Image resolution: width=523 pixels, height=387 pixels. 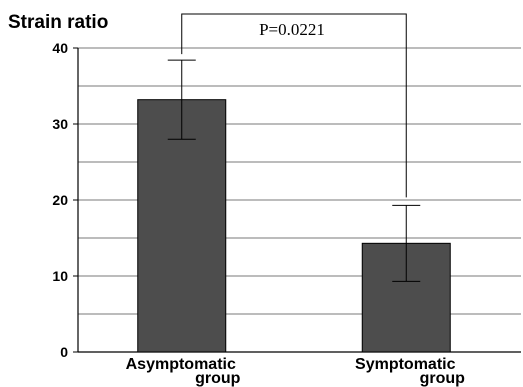 What do you see at coordinates (60, 124) in the screenshot?
I see `y-tick-label: 30` at bounding box center [60, 124].